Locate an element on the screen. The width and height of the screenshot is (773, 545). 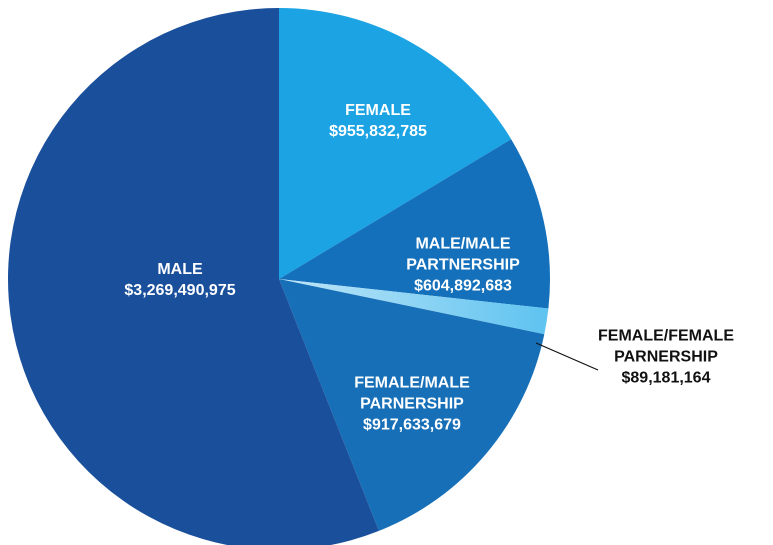
value-label: $89,181,164 is located at coordinates (666, 378).